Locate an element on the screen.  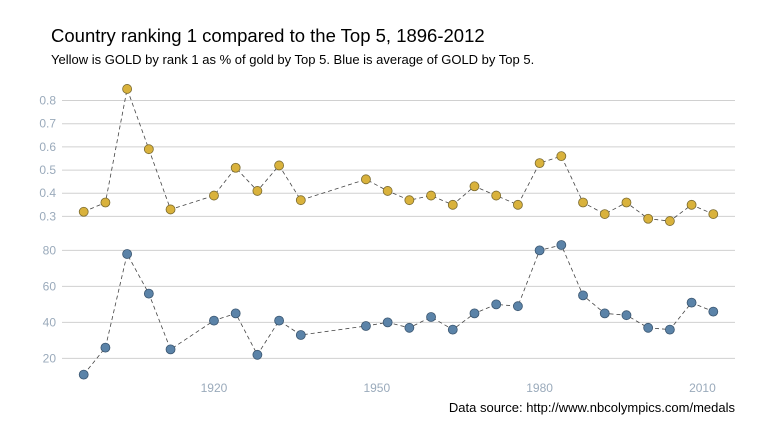
x-tick-label: 1920 is located at coordinates (214, 388).